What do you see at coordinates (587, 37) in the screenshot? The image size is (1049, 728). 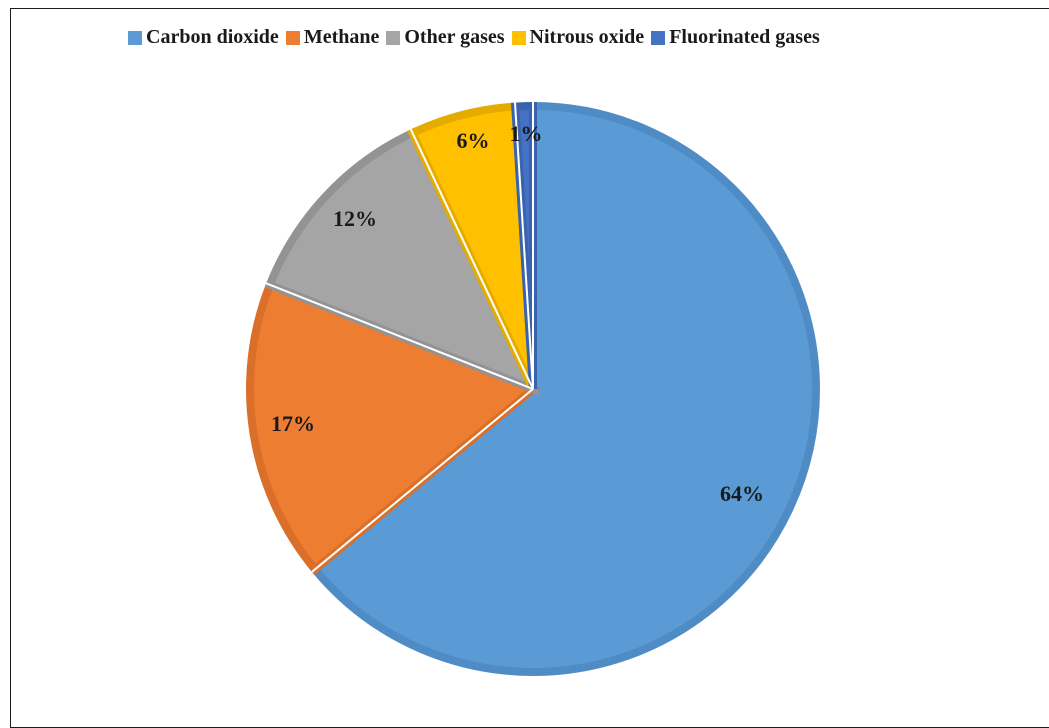 I see `legend-label: Nitrous oxide` at bounding box center [587, 37].